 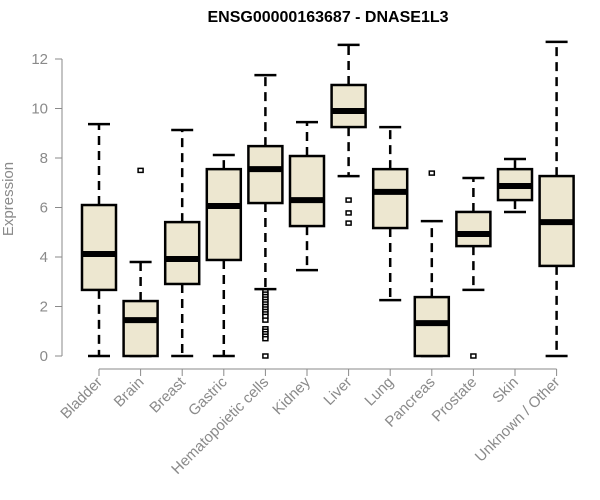 What do you see at coordinates (44, 307) in the screenshot?
I see `y-tick-label: 2` at bounding box center [44, 307].